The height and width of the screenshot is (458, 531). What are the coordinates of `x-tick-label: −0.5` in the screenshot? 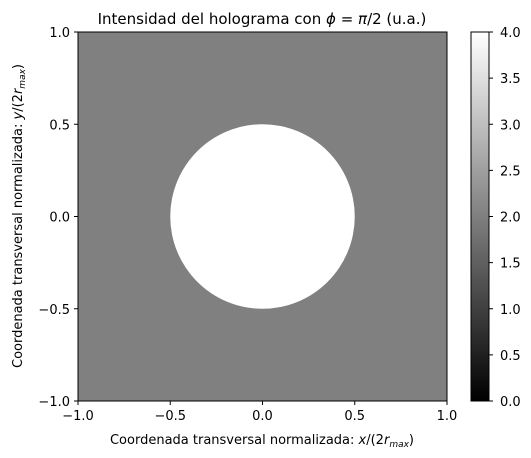 It's located at (170, 416).